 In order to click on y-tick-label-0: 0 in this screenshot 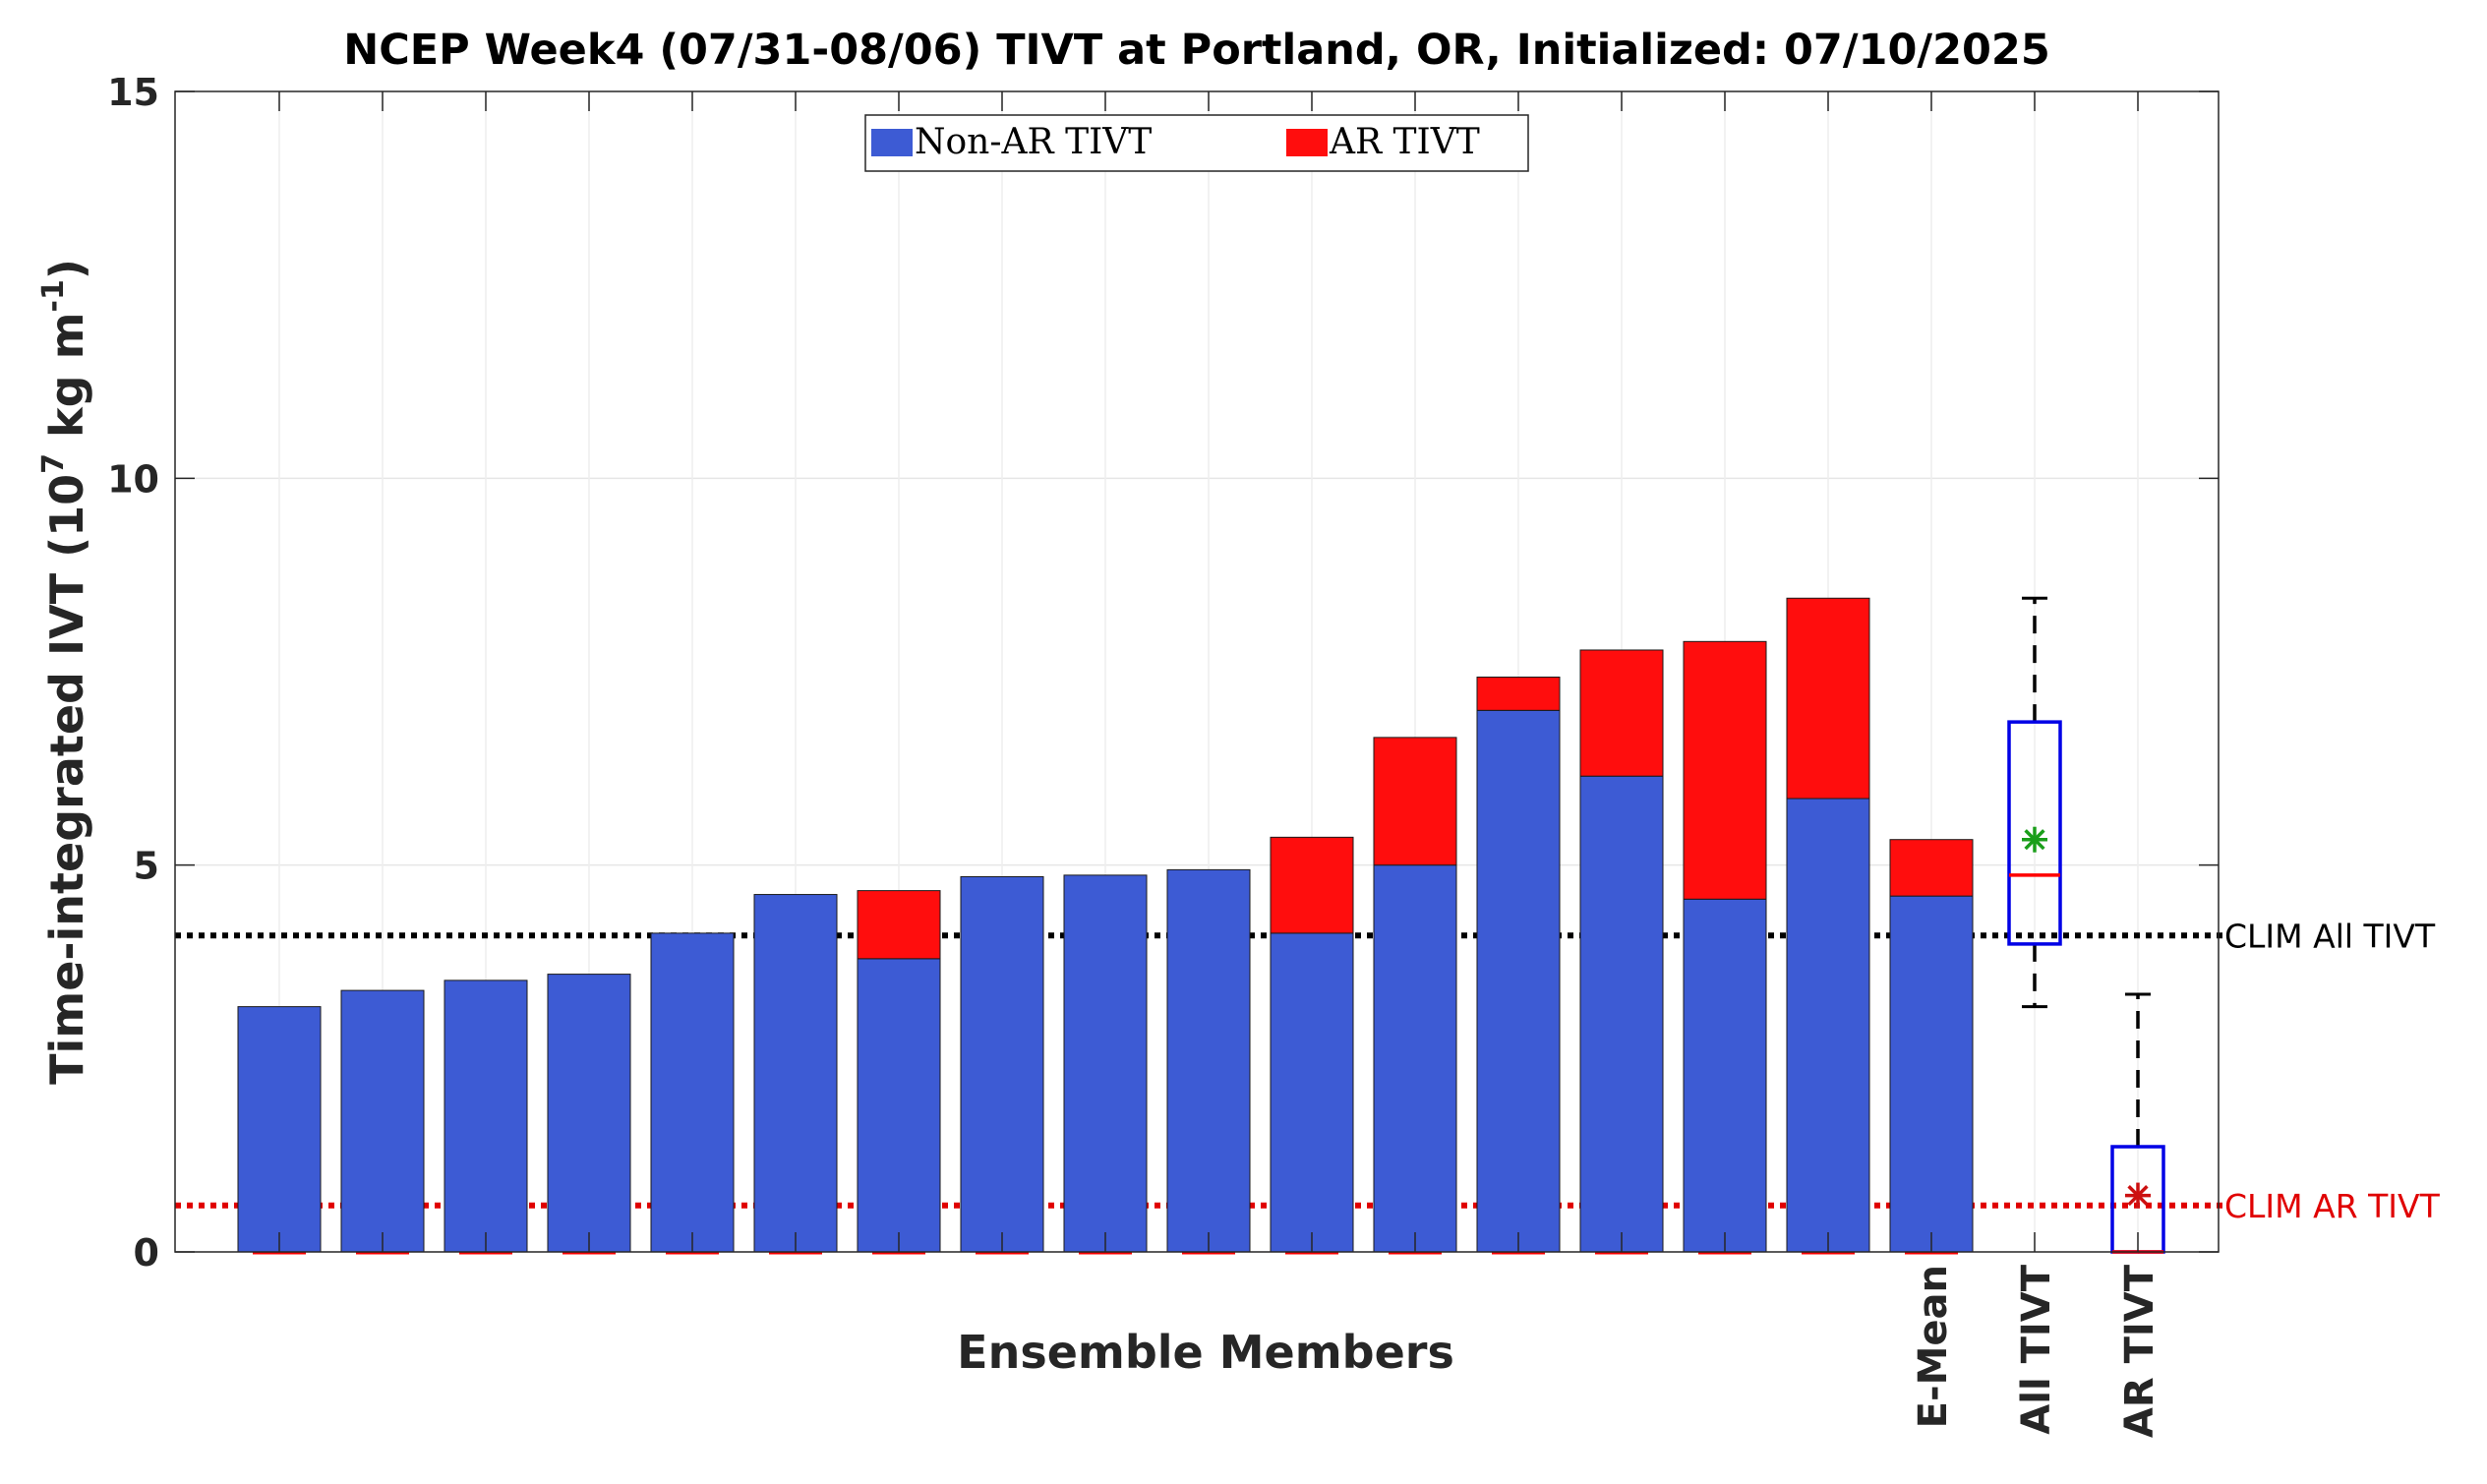, I will do `click(146, 1253)`.